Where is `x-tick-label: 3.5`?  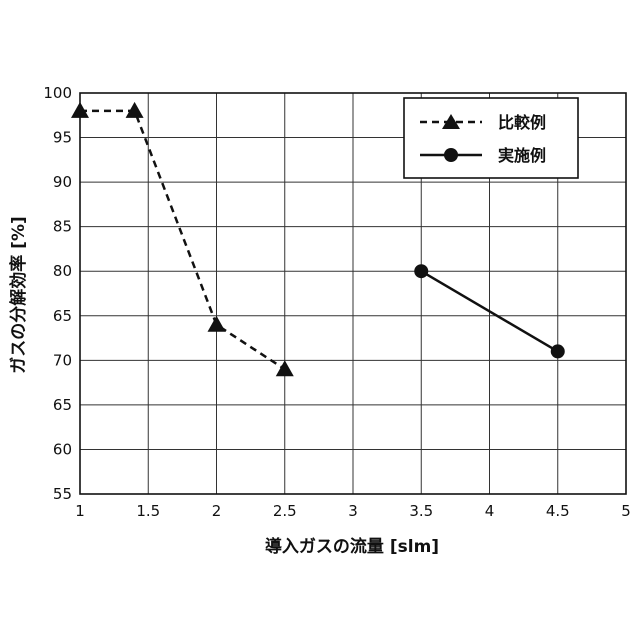 x-tick-label: 3.5 is located at coordinates (421, 511).